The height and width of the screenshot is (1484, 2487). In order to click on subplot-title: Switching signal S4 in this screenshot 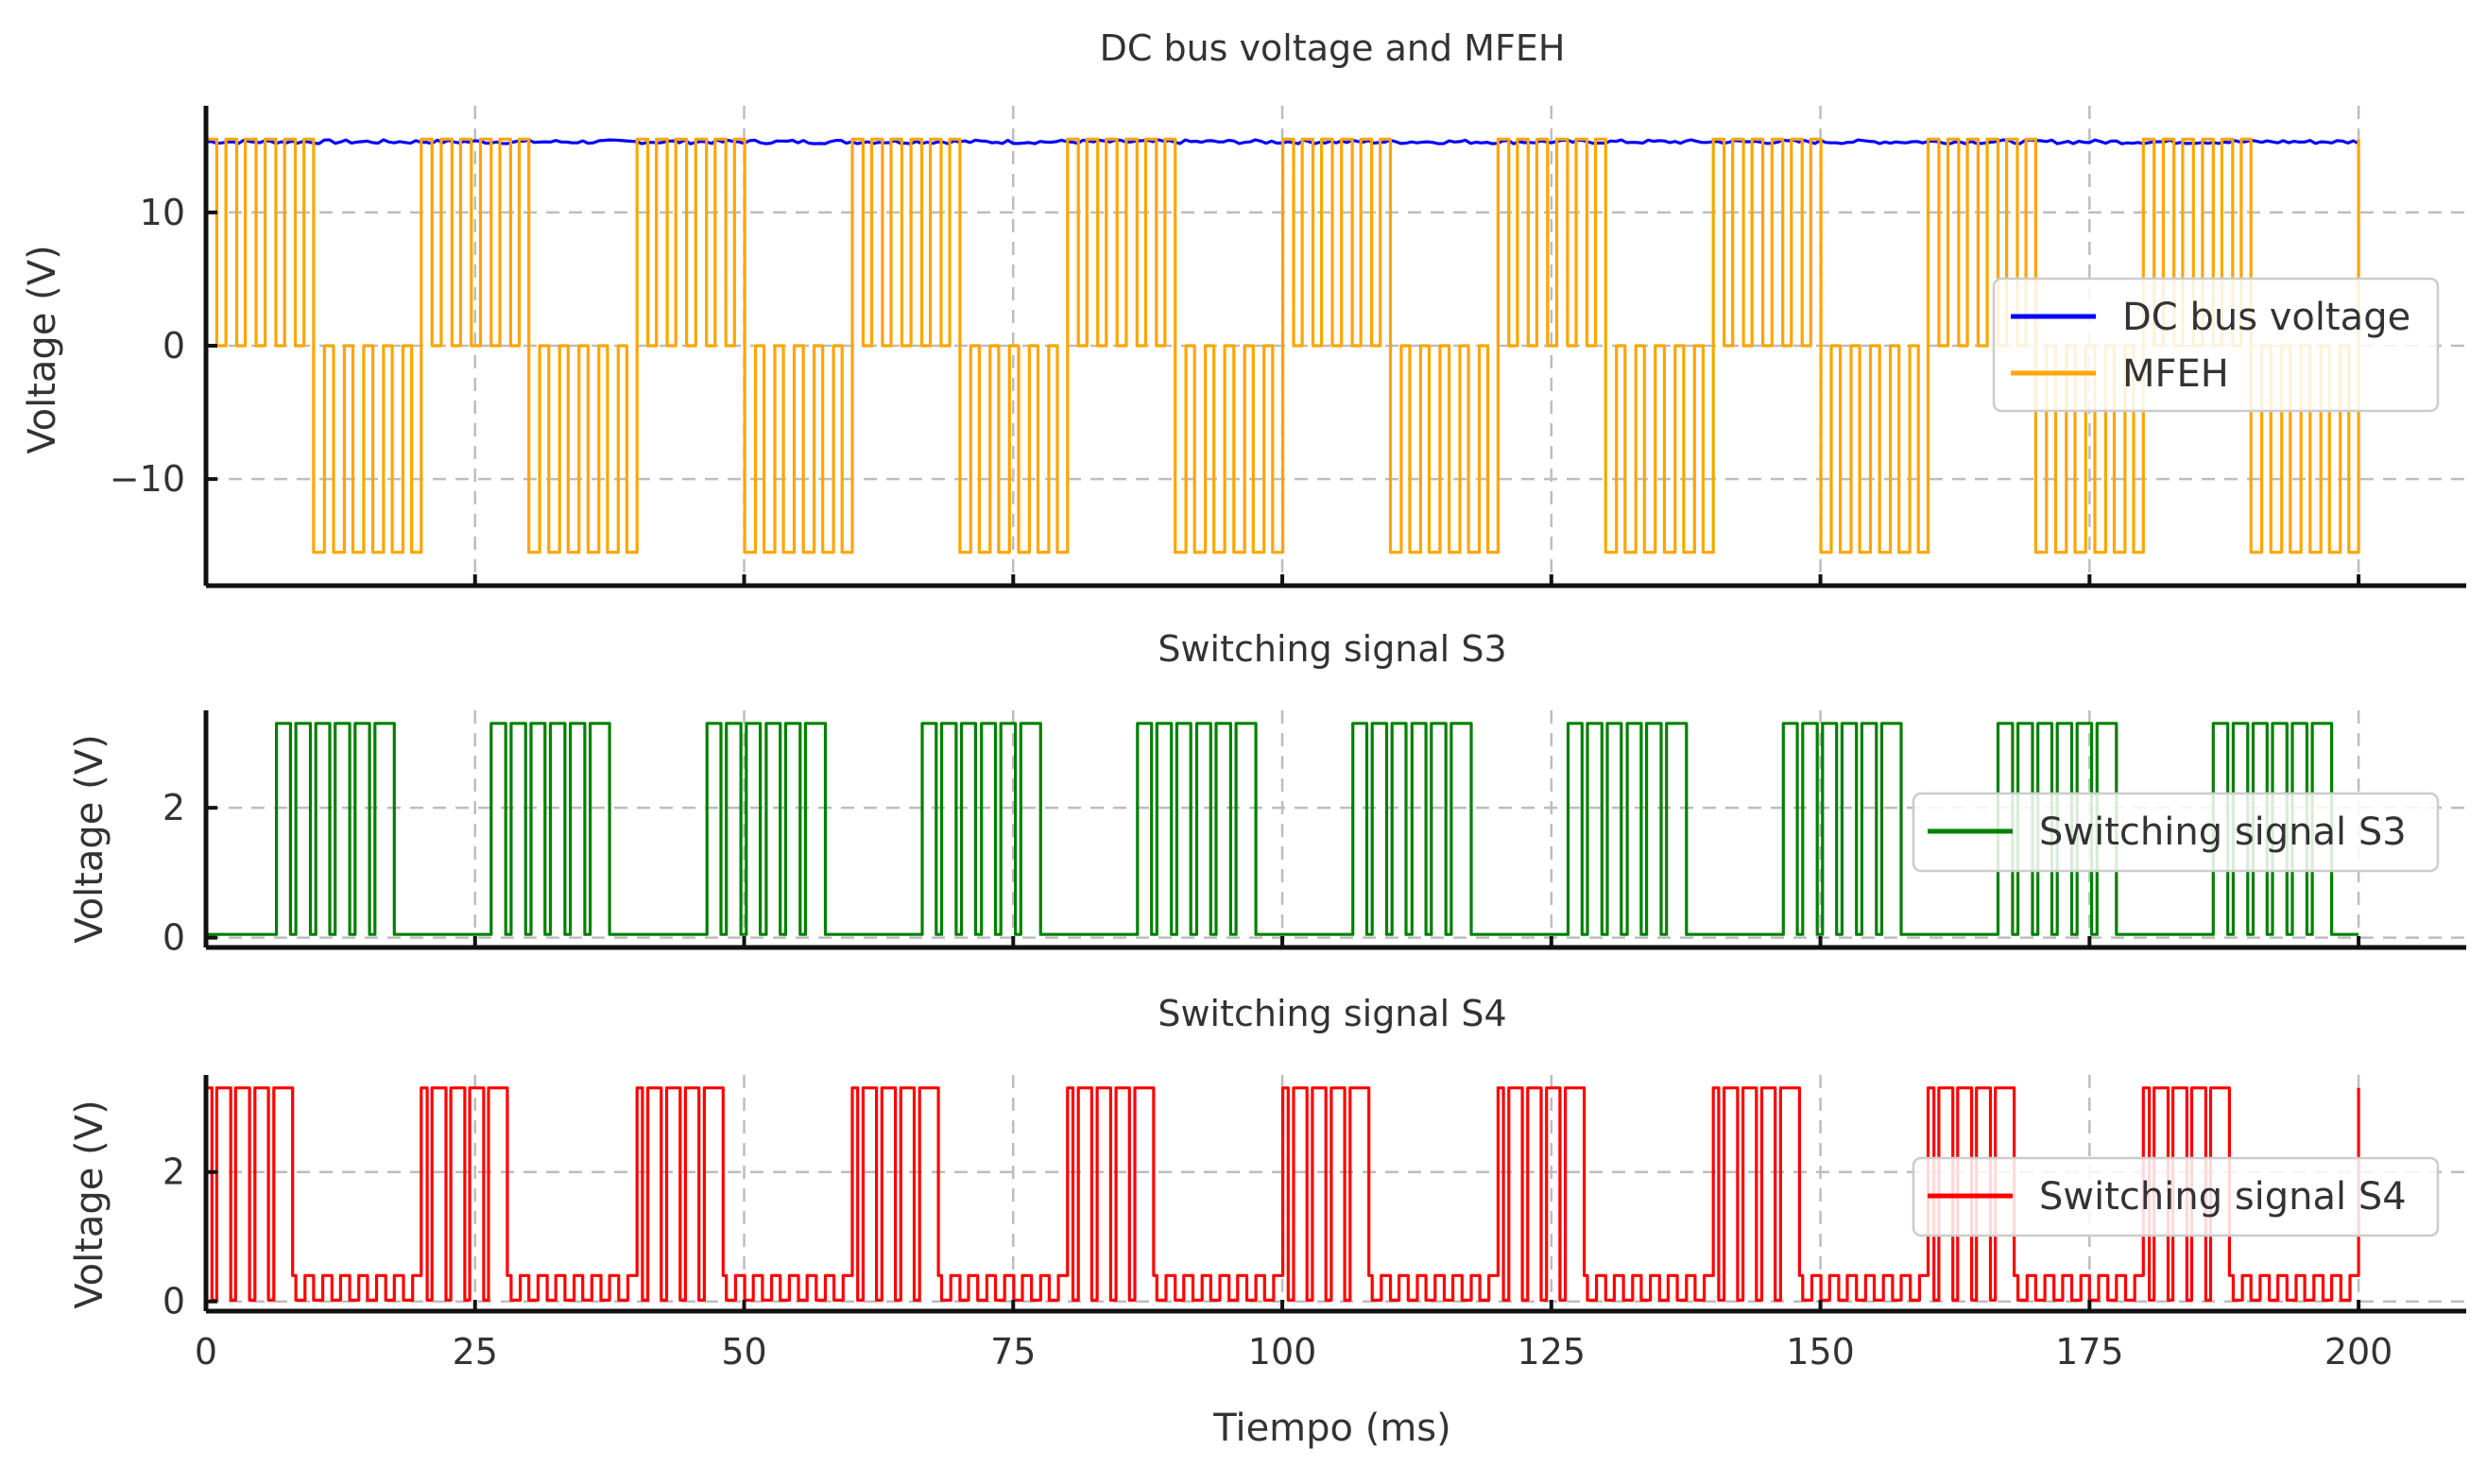, I will do `click(1332, 1014)`.